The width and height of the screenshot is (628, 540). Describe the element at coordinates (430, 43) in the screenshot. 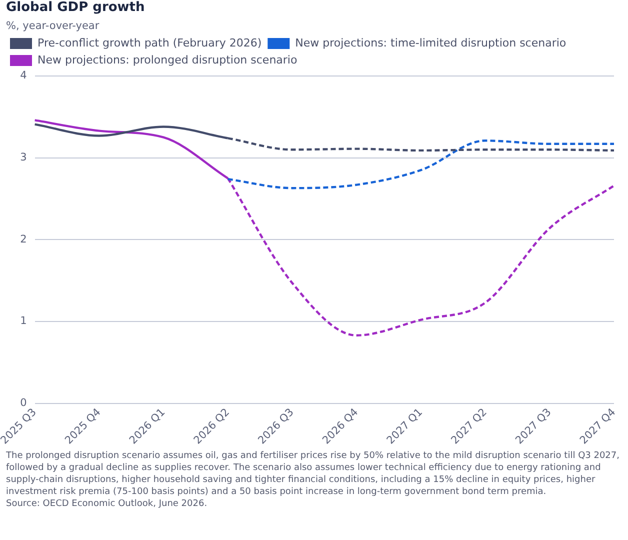

I see `legend-label: New projections: time-limited disruption scenario` at that location.